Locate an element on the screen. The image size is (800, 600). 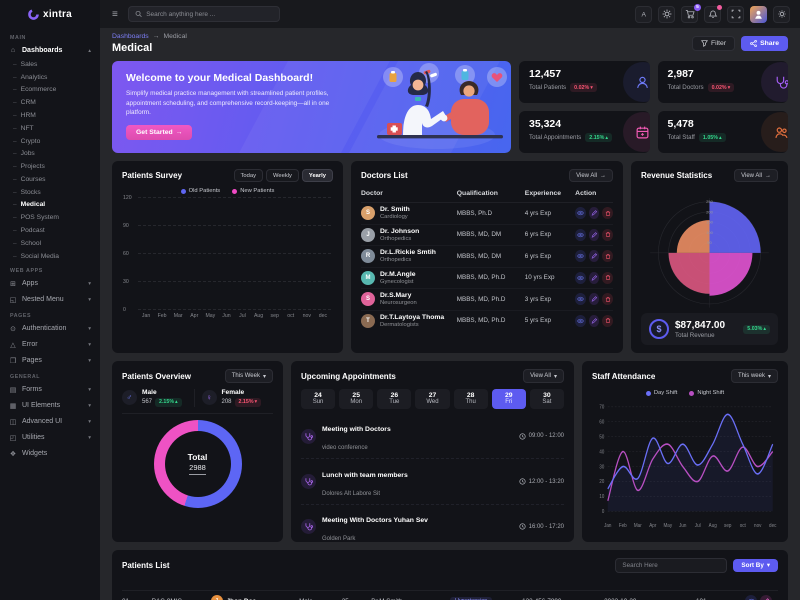
tab-weekly: Weekly is located at coordinates (282, 175).